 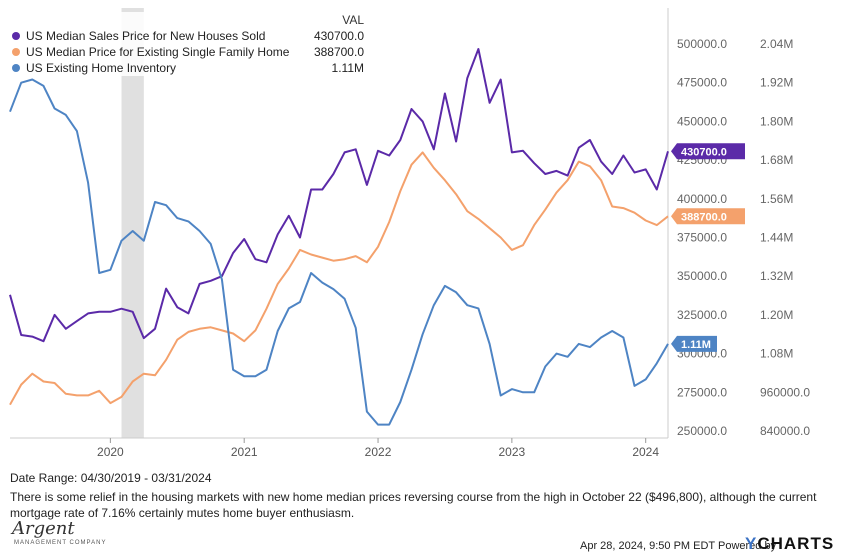 What do you see at coordinates (378, 452) in the screenshot?
I see `x-tick-label: 2022` at bounding box center [378, 452].